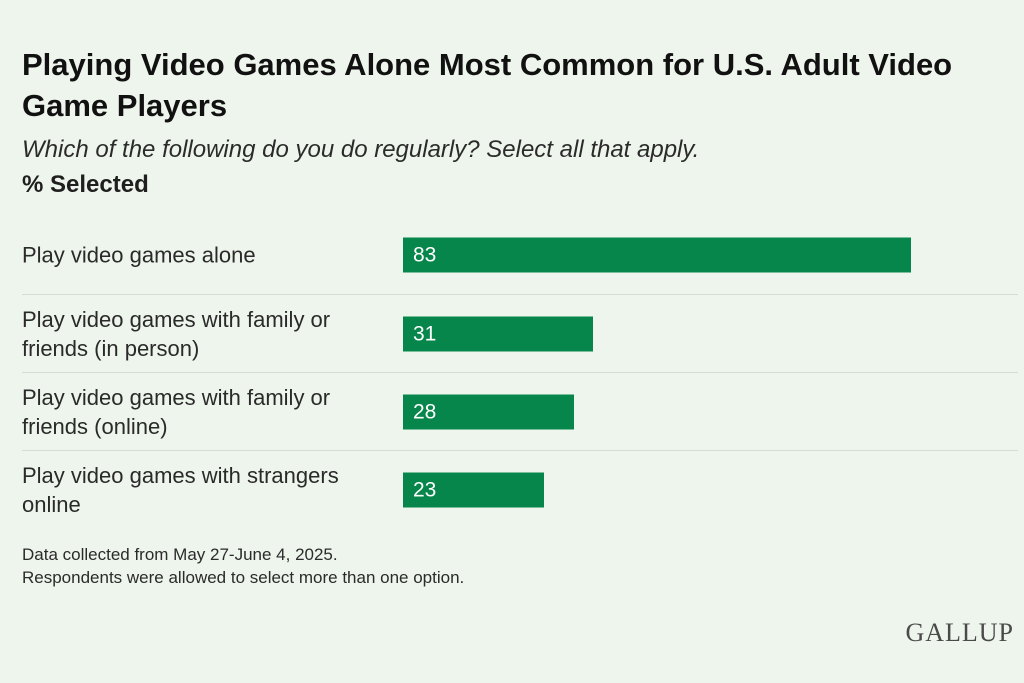  What do you see at coordinates (425, 411) in the screenshot?
I see `bar-value-label: 28` at bounding box center [425, 411].